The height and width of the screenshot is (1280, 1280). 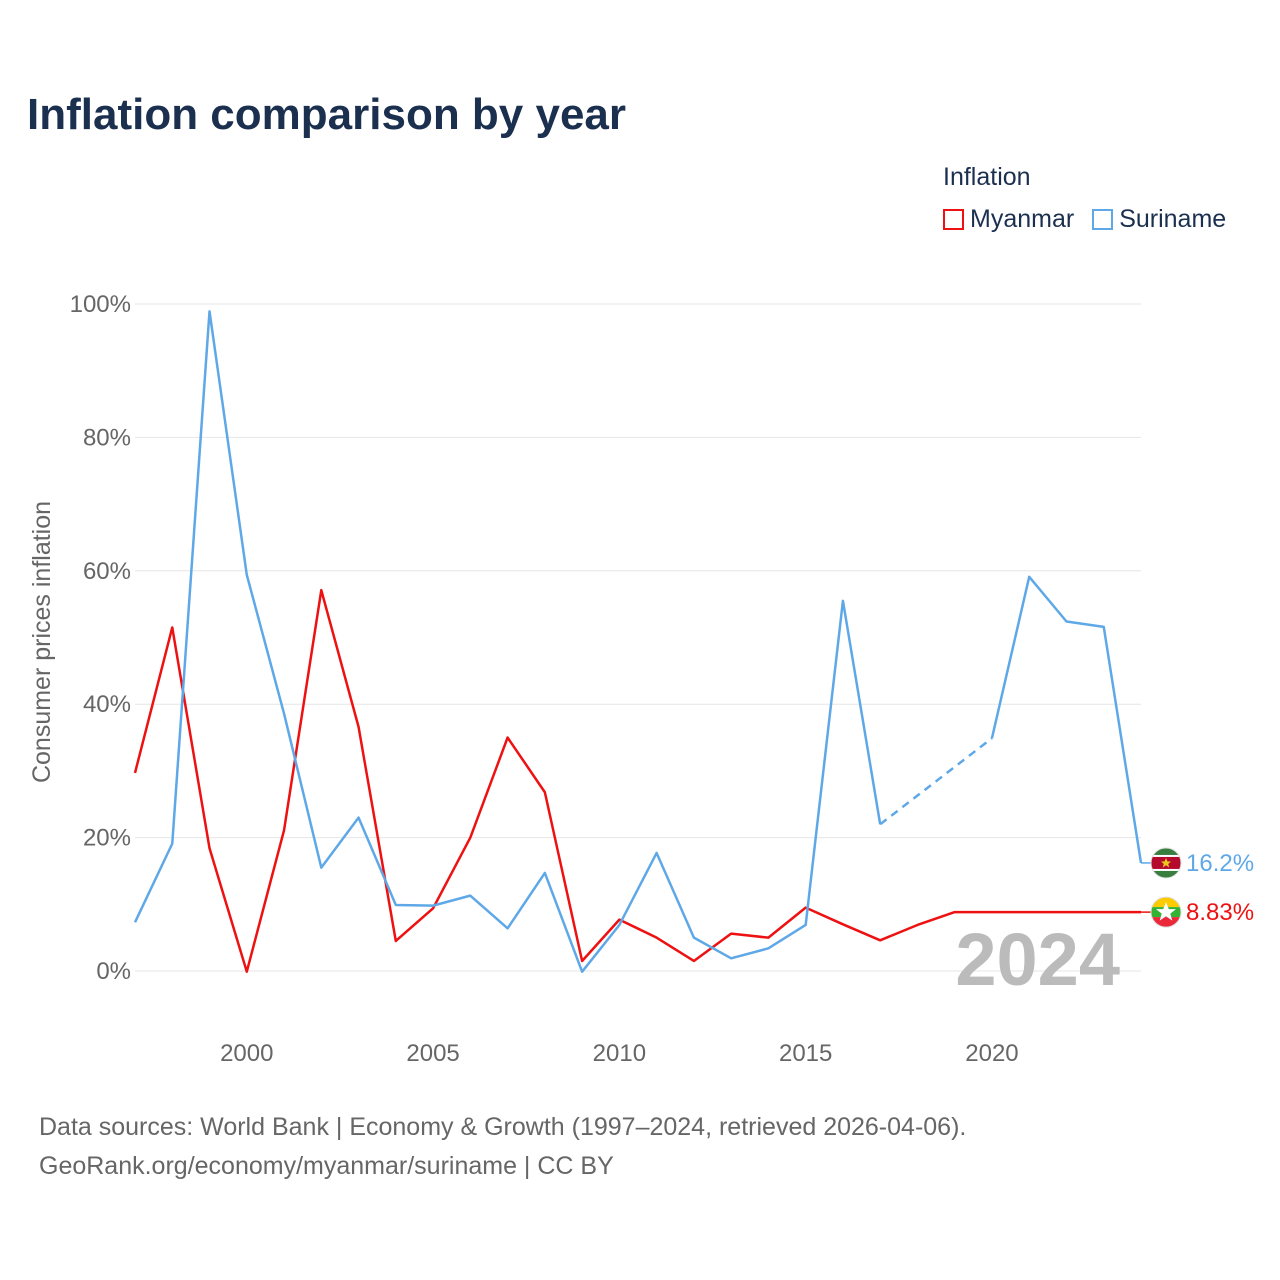 I want to click on series-line-projected-suriname, so click(x=936, y=781).